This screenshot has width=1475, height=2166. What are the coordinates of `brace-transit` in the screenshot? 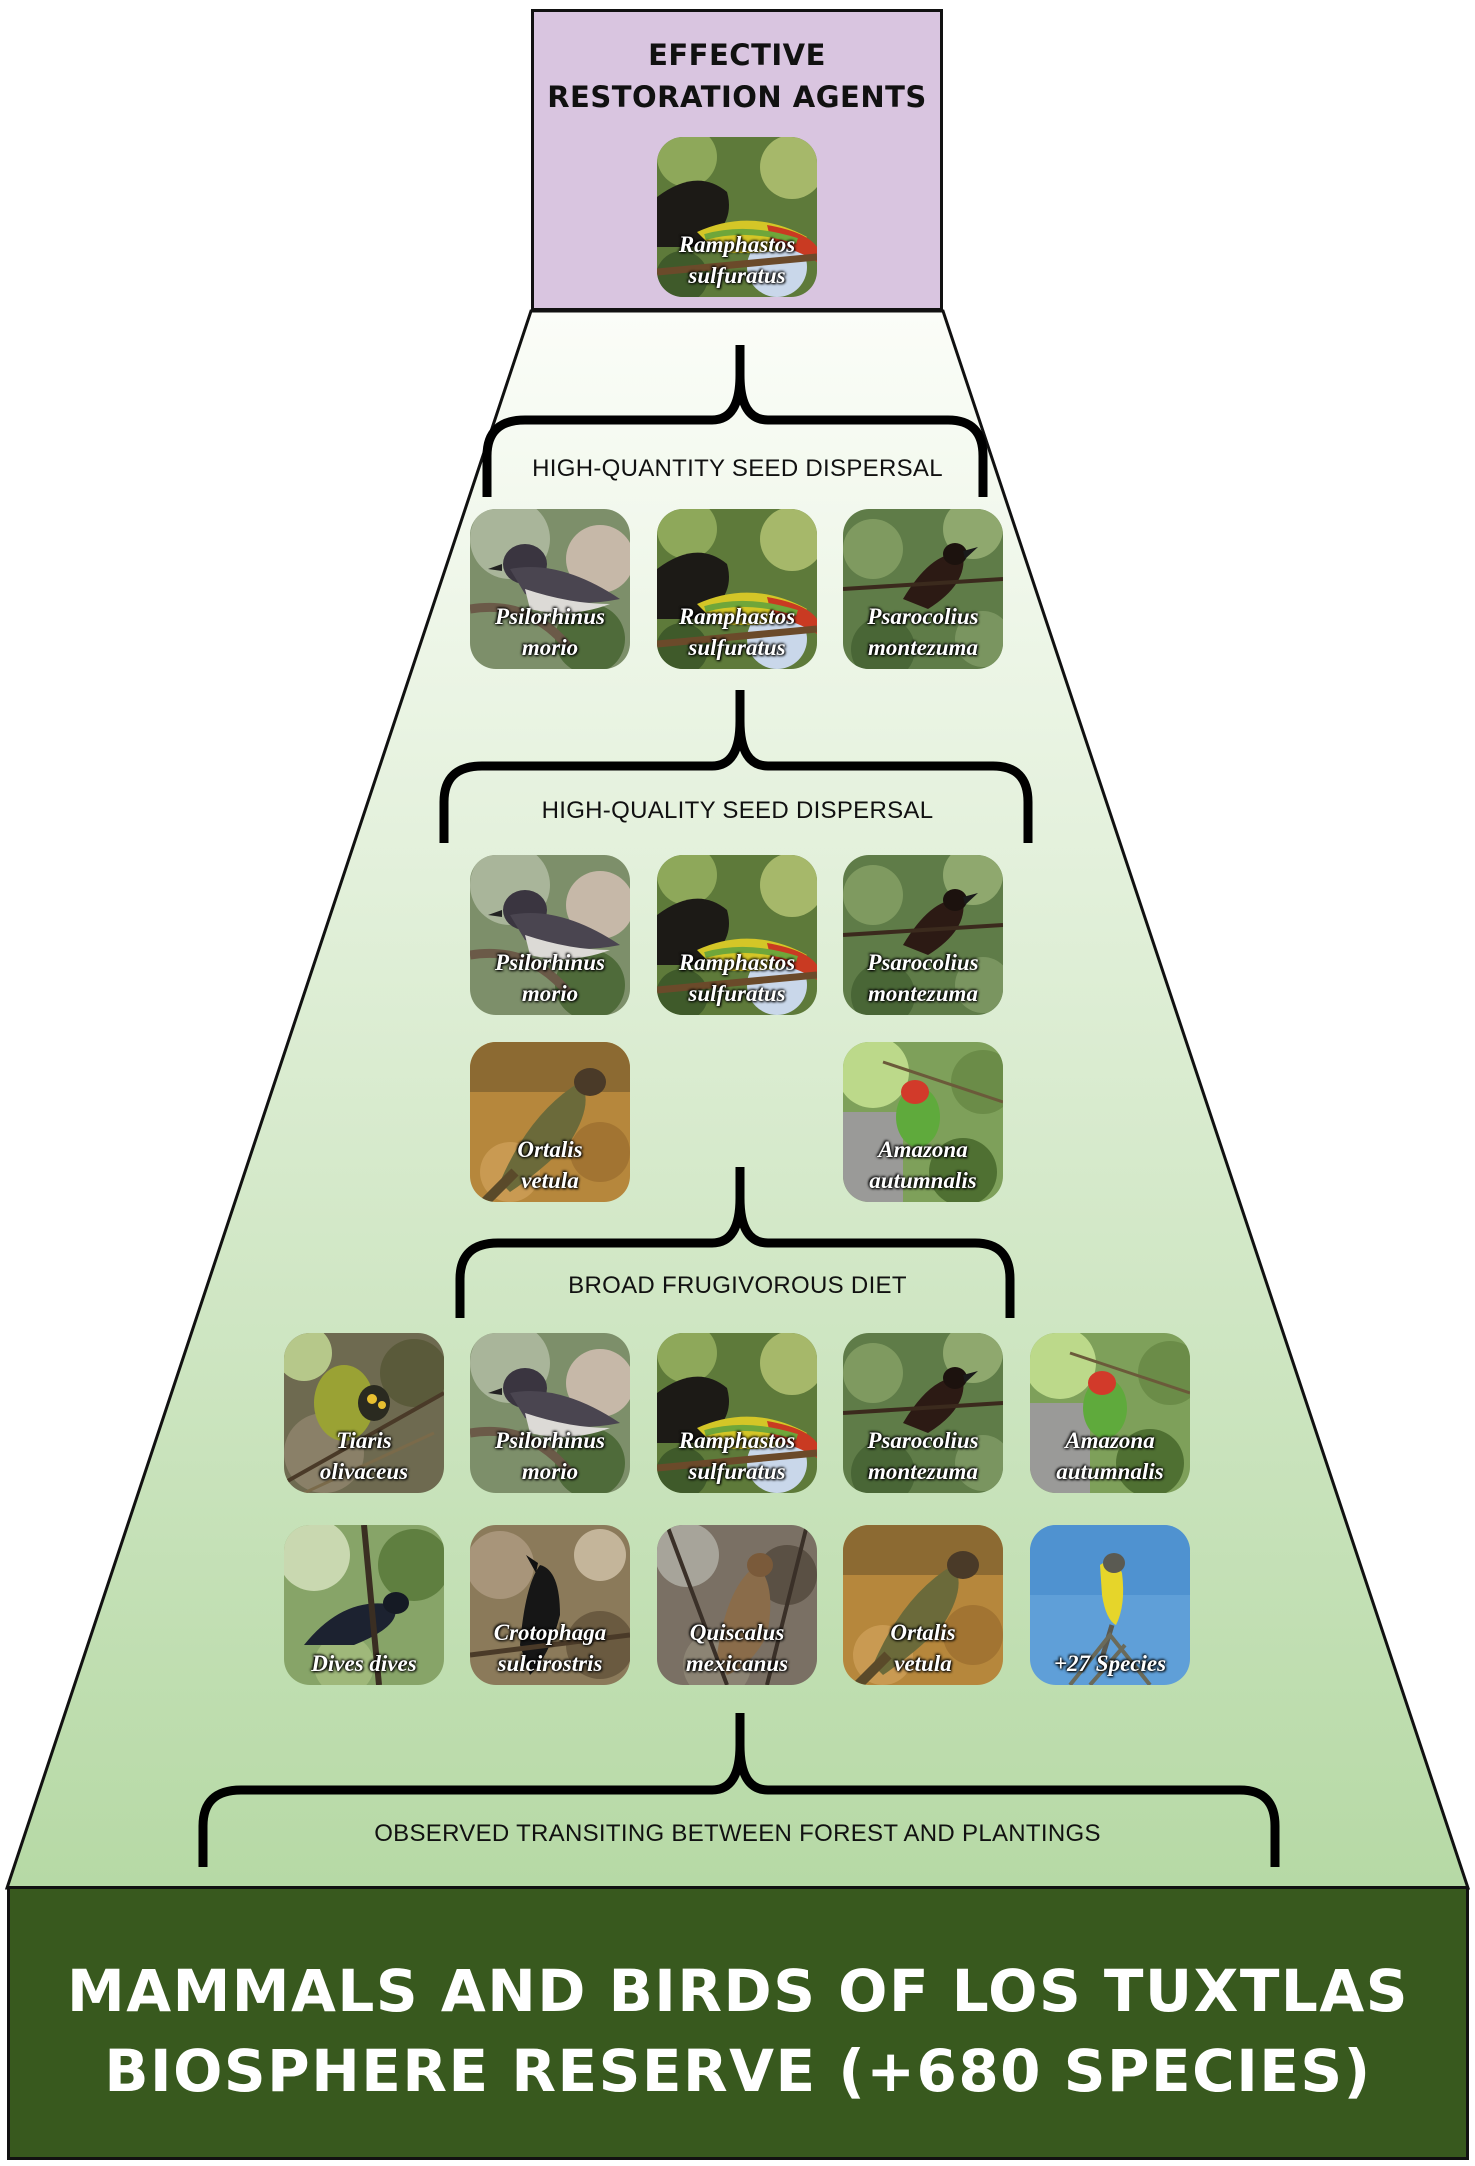 It's located at (739, 1790).